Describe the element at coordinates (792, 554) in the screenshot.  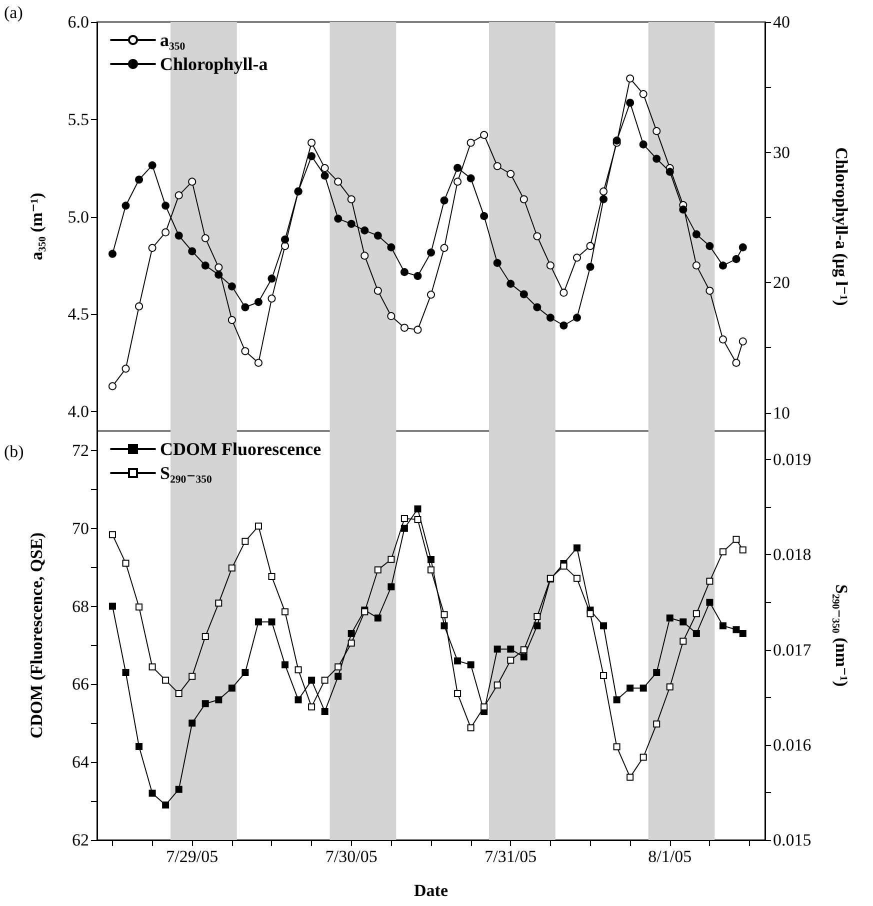
I see `y2-tick-label: 0.018` at that location.